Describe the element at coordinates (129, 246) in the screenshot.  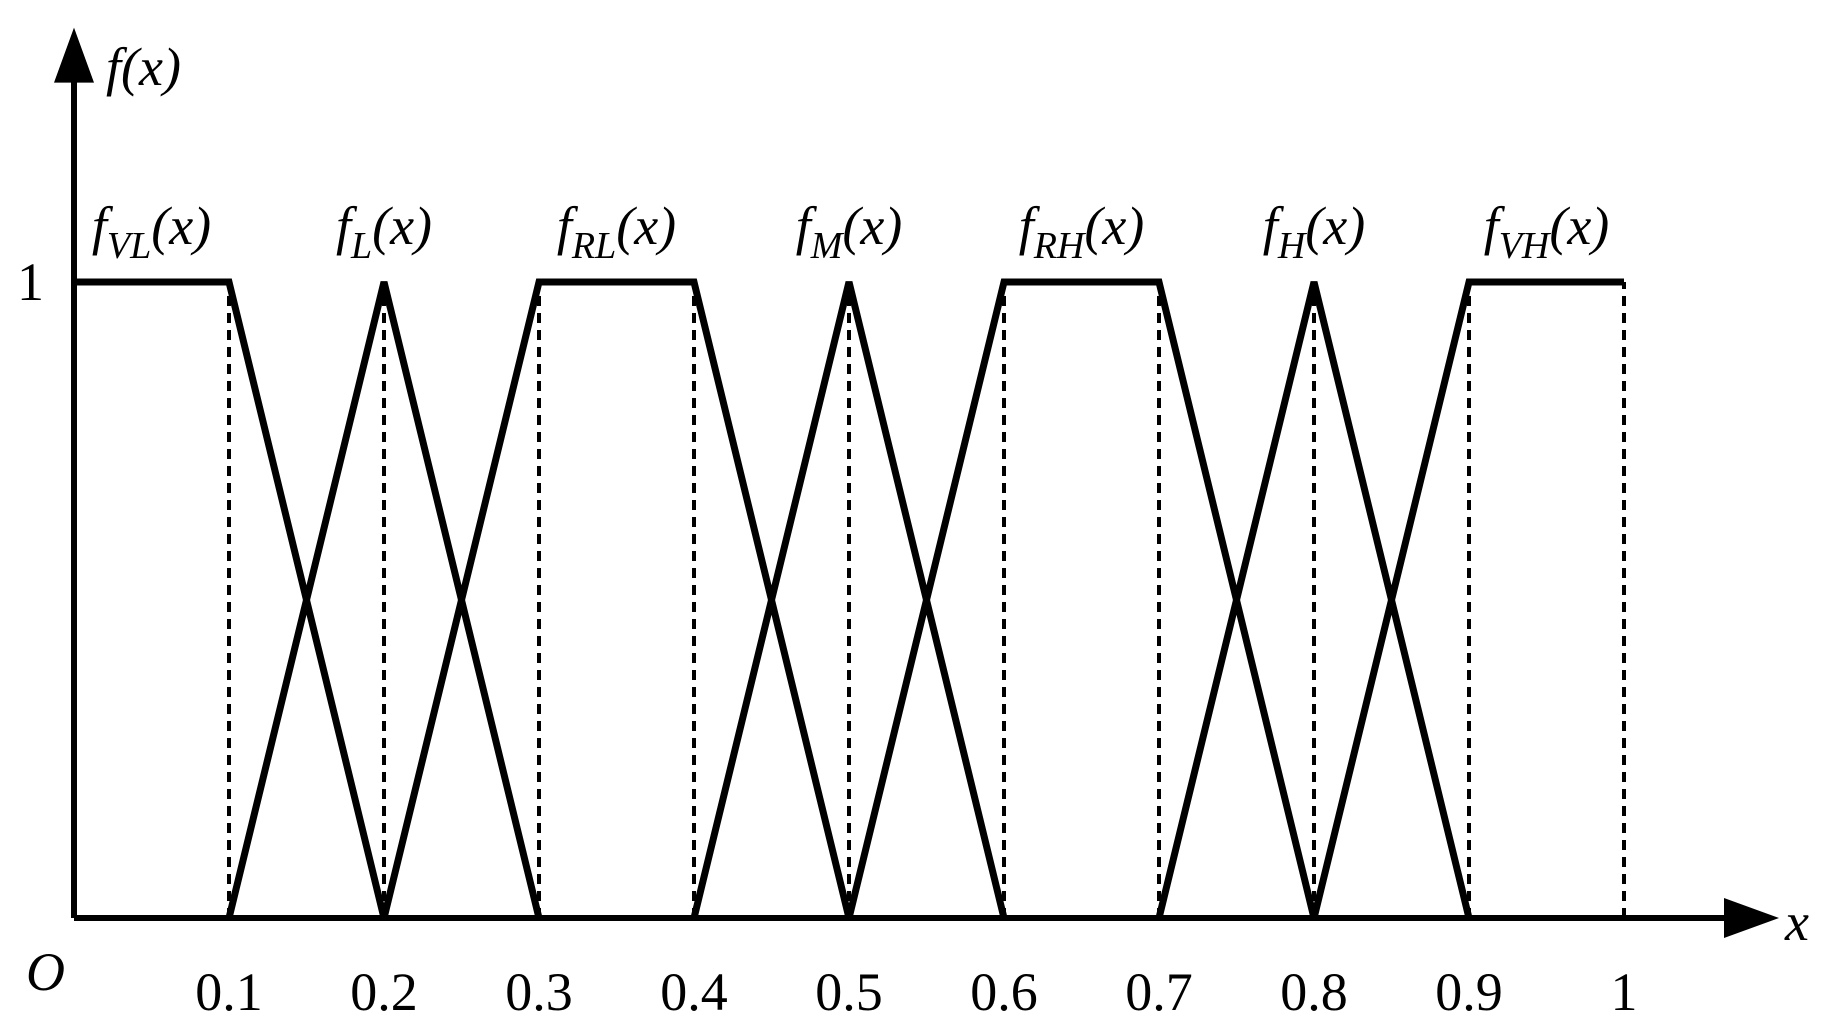
I see `series-label-subscript: VL` at that location.